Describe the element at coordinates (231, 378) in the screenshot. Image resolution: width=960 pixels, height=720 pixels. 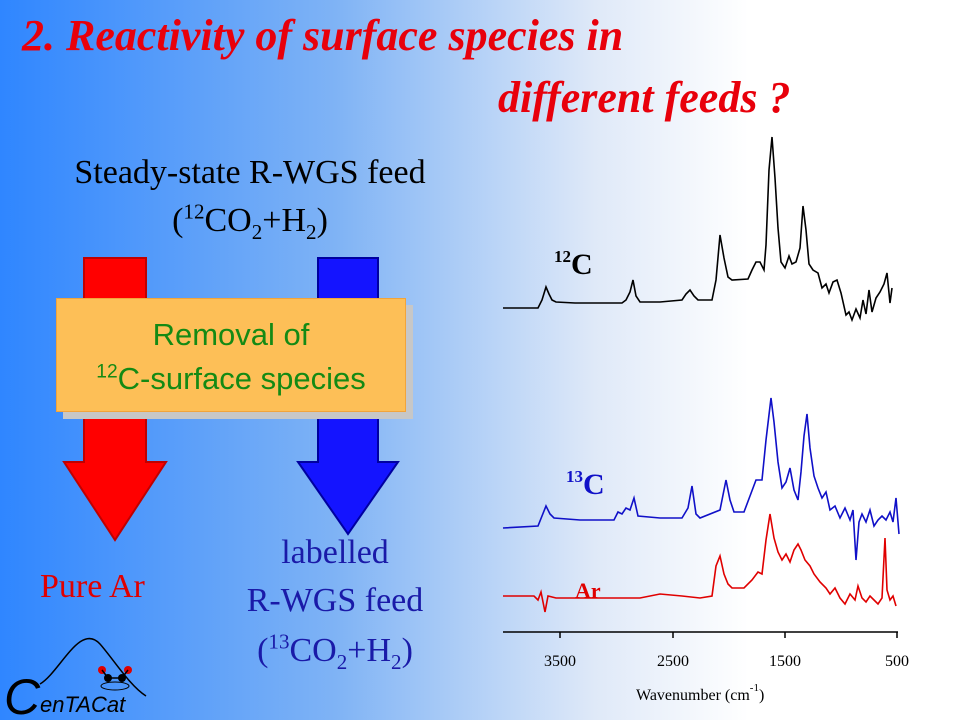
I see `removal-line2: 12C-surface species` at that location.